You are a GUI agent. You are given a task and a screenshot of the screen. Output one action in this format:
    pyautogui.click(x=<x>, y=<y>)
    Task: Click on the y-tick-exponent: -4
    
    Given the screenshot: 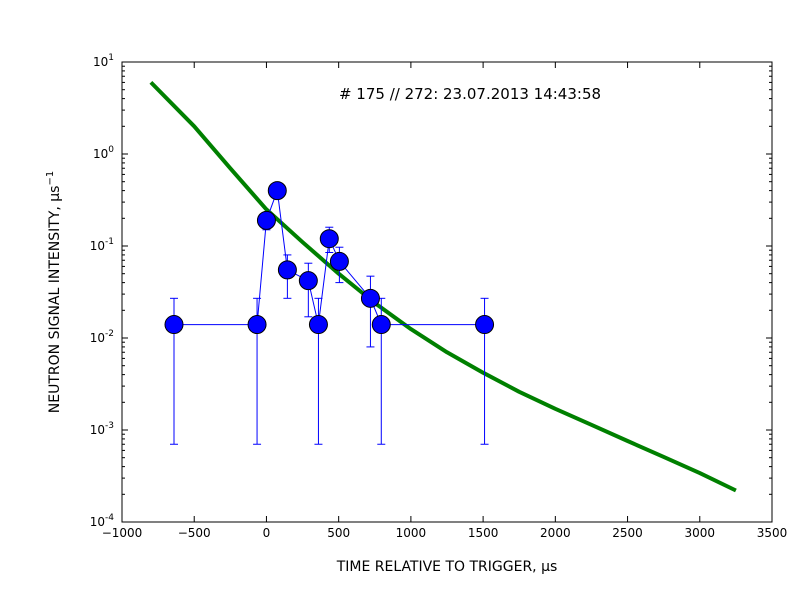 What is the action you would take?
    pyautogui.click(x=109, y=518)
    